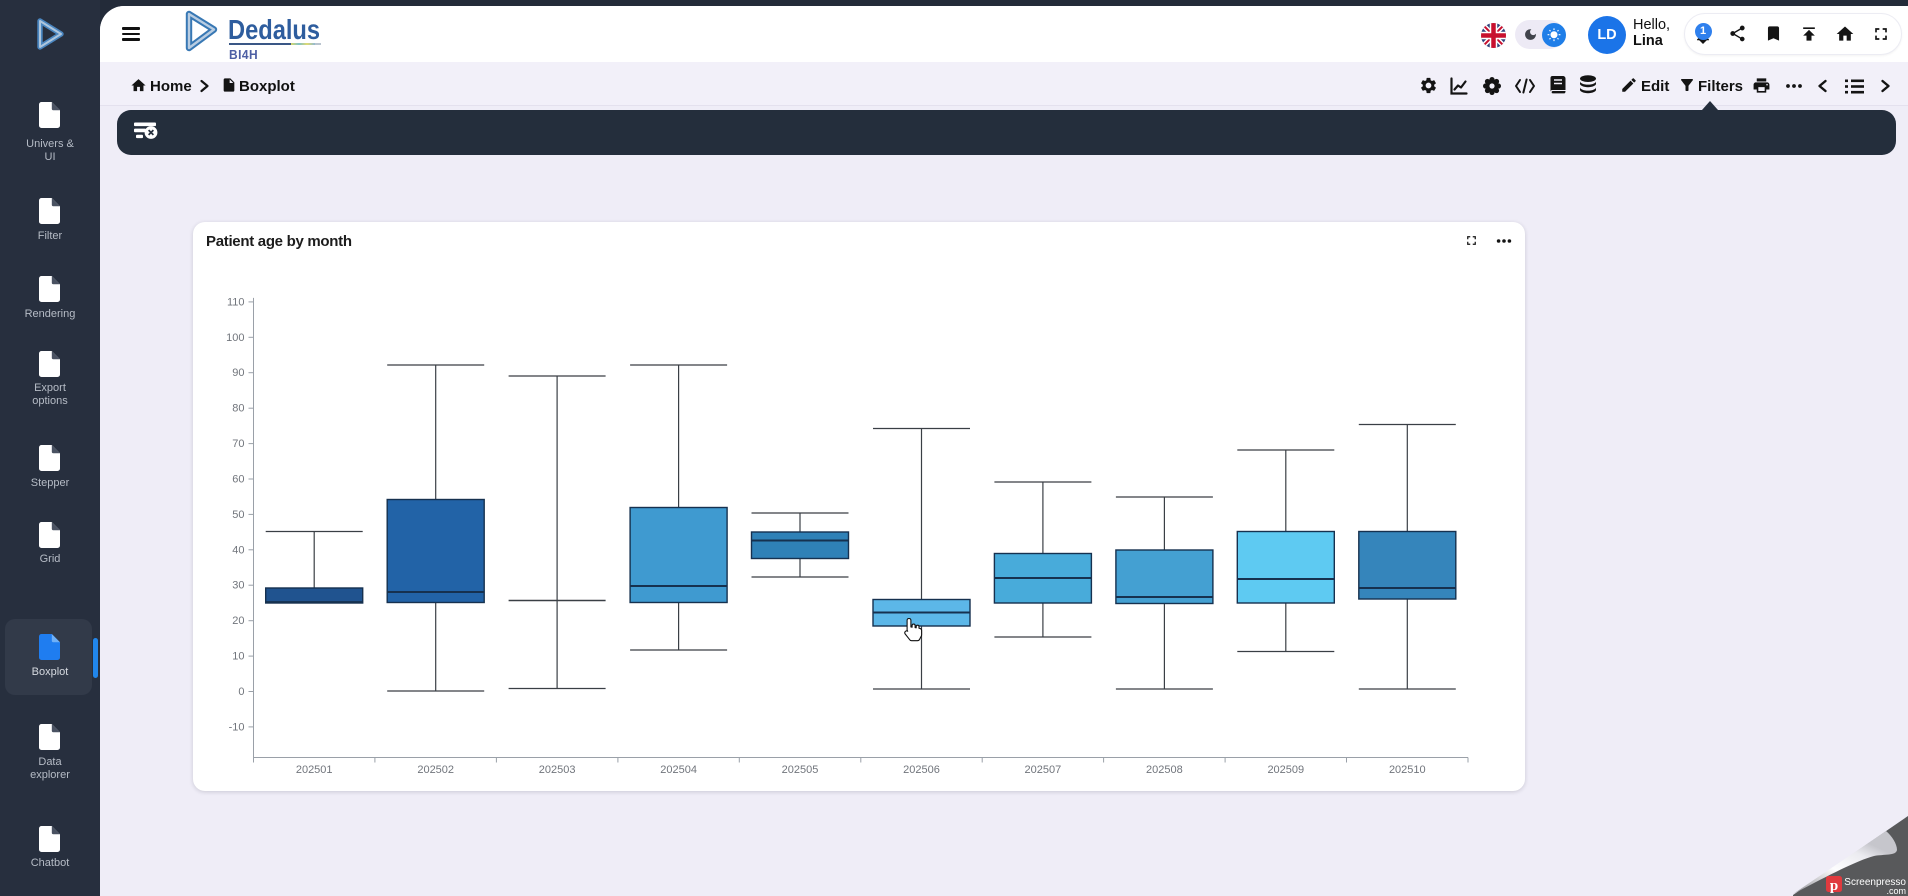 The width and height of the screenshot is (1908, 896). I want to click on svg-text: 10, so click(238, 657).